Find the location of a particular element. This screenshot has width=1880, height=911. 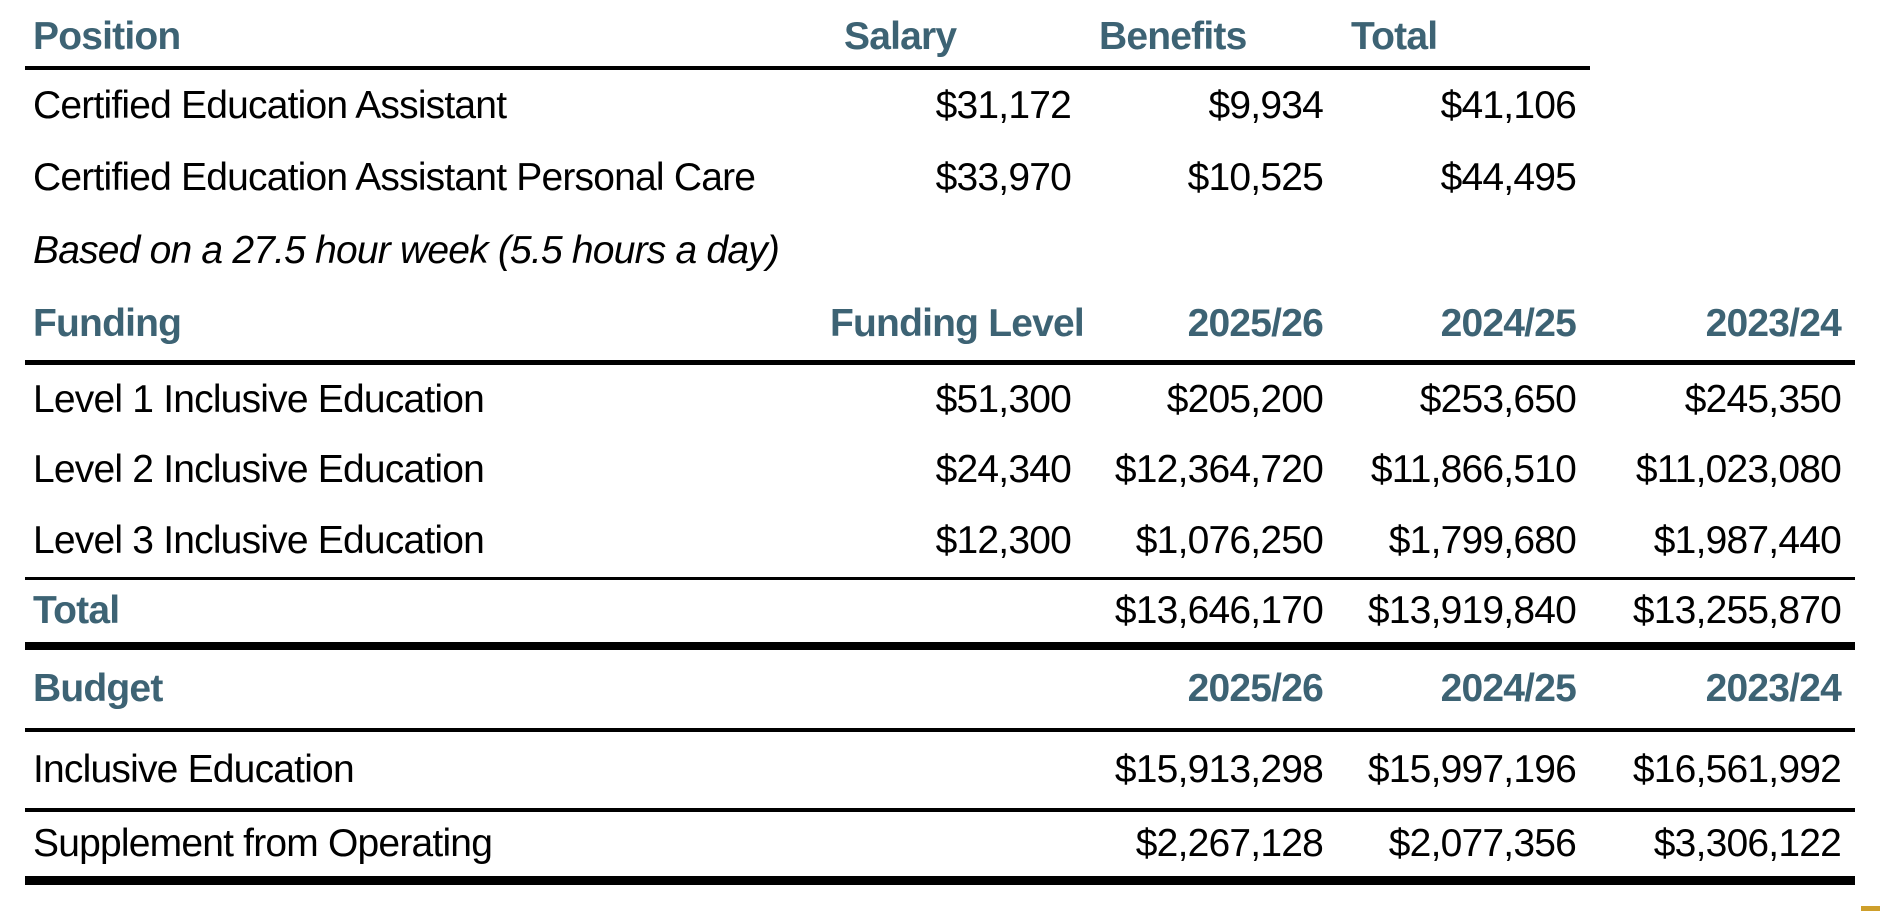

total-value: $44,495 is located at coordinates (1508, 177).